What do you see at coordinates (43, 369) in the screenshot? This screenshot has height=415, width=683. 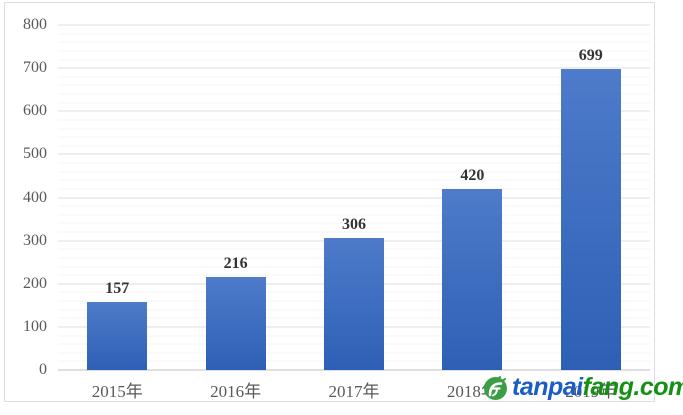 I see `y-tick-label: 0` at bounding box center [43, 369].